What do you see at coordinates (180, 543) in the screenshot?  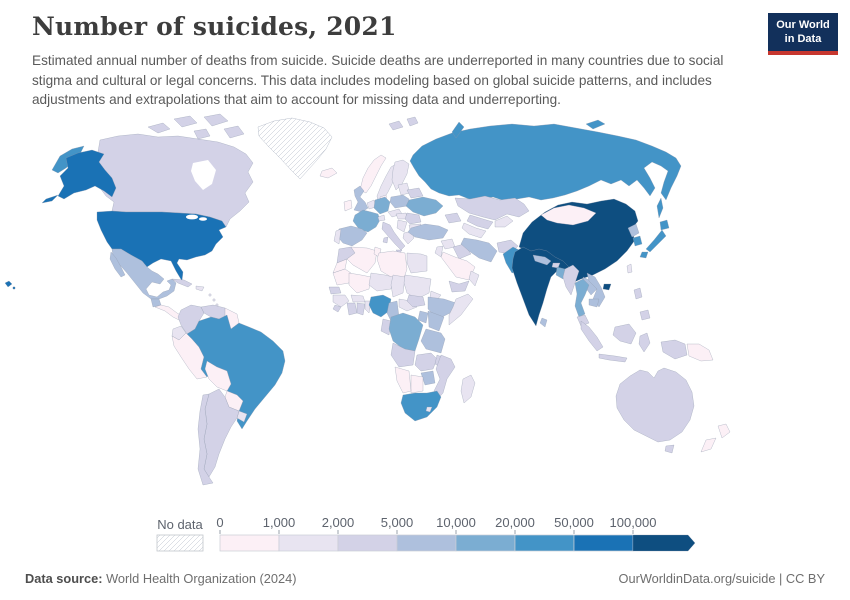 I see `legend-no-data-swatch` at bounding box center [180, 543].